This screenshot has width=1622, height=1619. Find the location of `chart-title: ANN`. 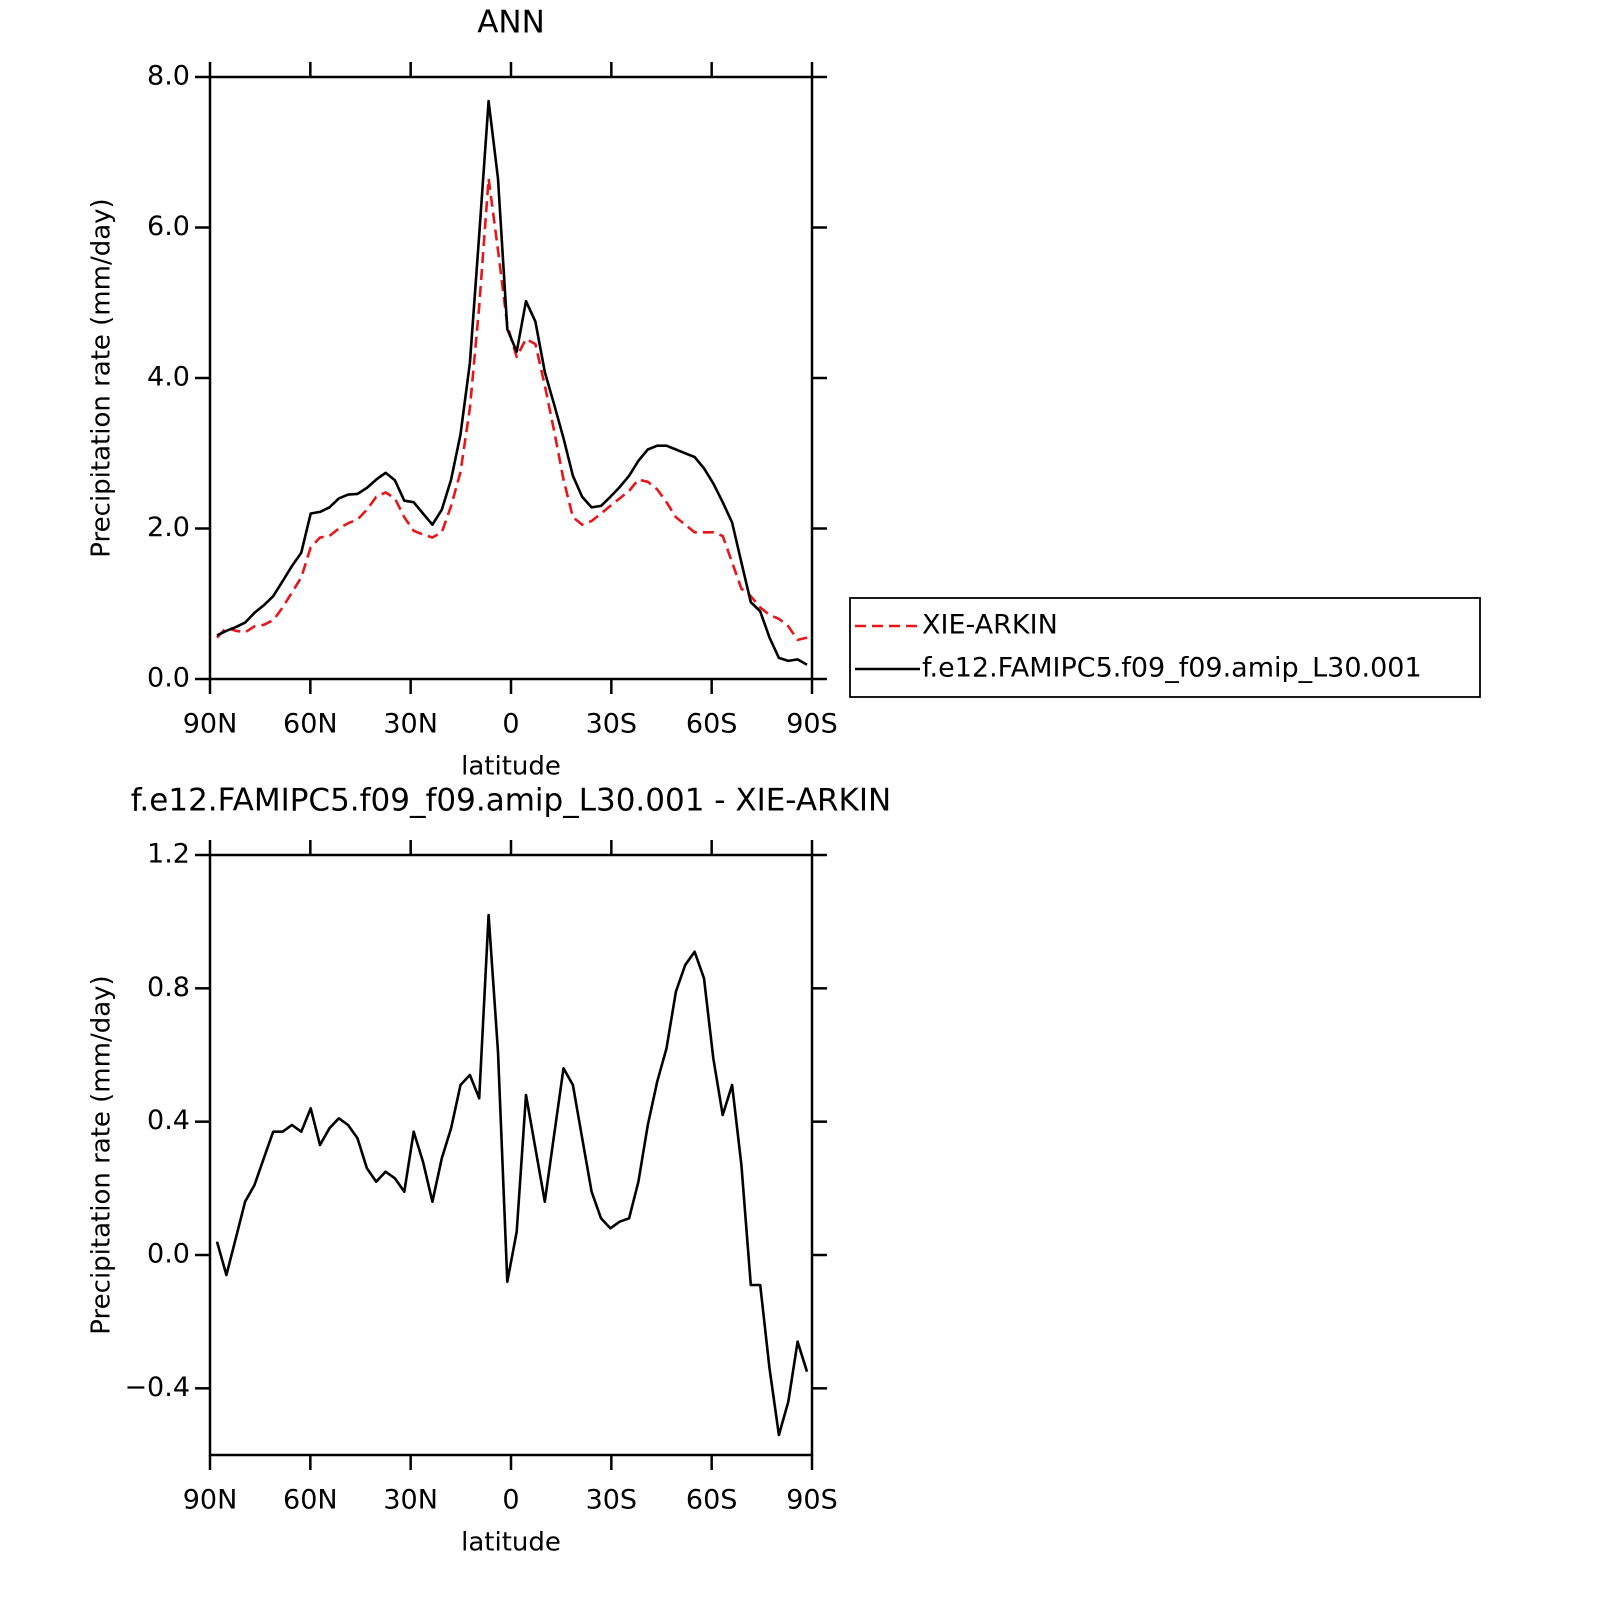

chart-title: ANN is located at coordinates (511, 23).